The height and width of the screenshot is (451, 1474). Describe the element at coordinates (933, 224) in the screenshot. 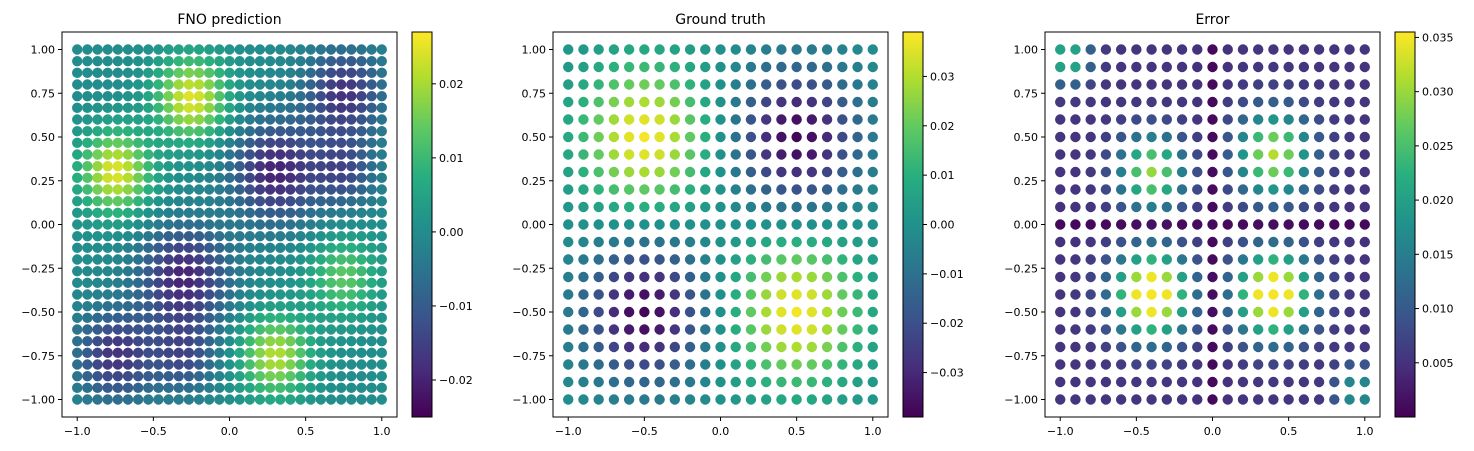

I see `colorbar: 0.030.020.010.00−0.01−0.02−0.03` at that location.